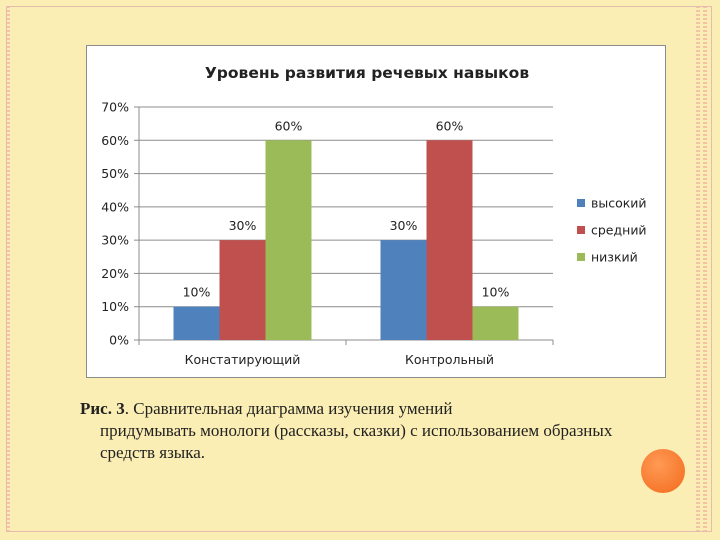 The height and width of the screenshot is (540, 720). Describe the element at coordinates (8, 269) in the screenshot. I see `border-stripe-left` at that location.